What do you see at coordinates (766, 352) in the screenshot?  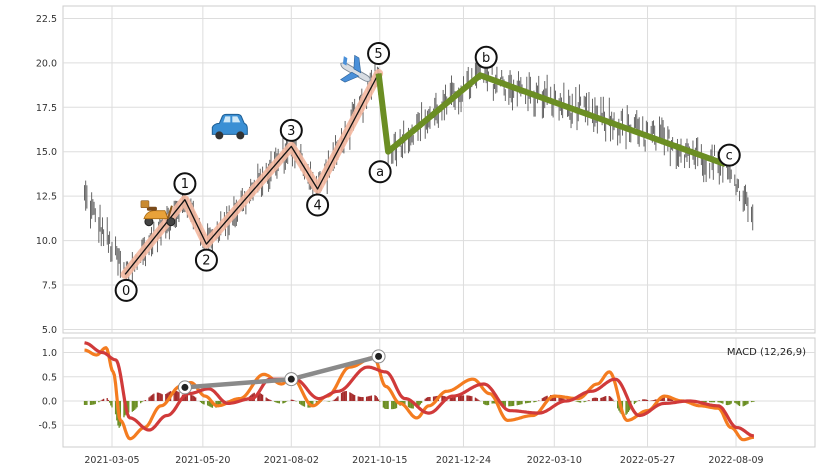 I see `macd-legend: MACD (12,26,9)` at bounding box center [766, 352].